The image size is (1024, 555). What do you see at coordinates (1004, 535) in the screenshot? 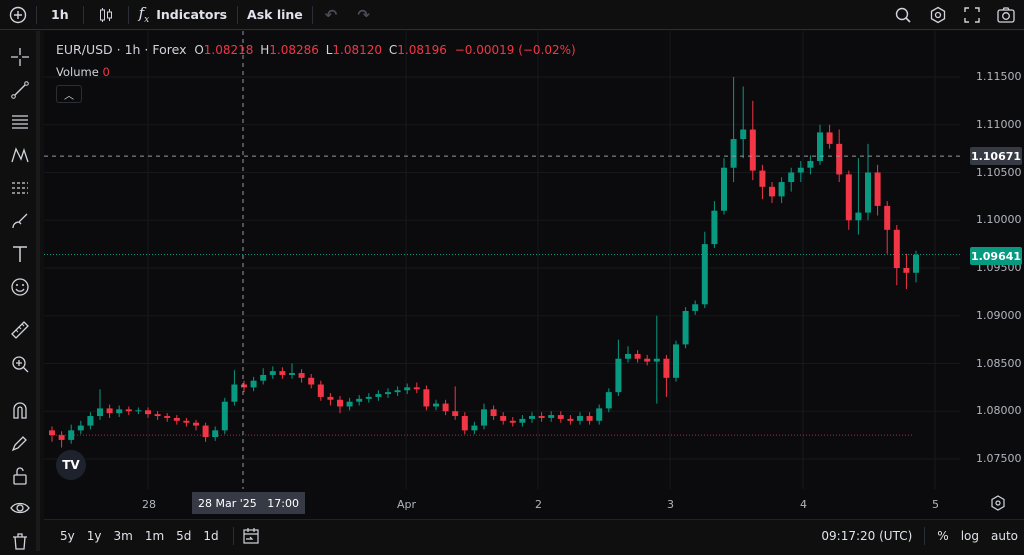
I see `auto-toggle: auto` at bounding box center [1004, 535].